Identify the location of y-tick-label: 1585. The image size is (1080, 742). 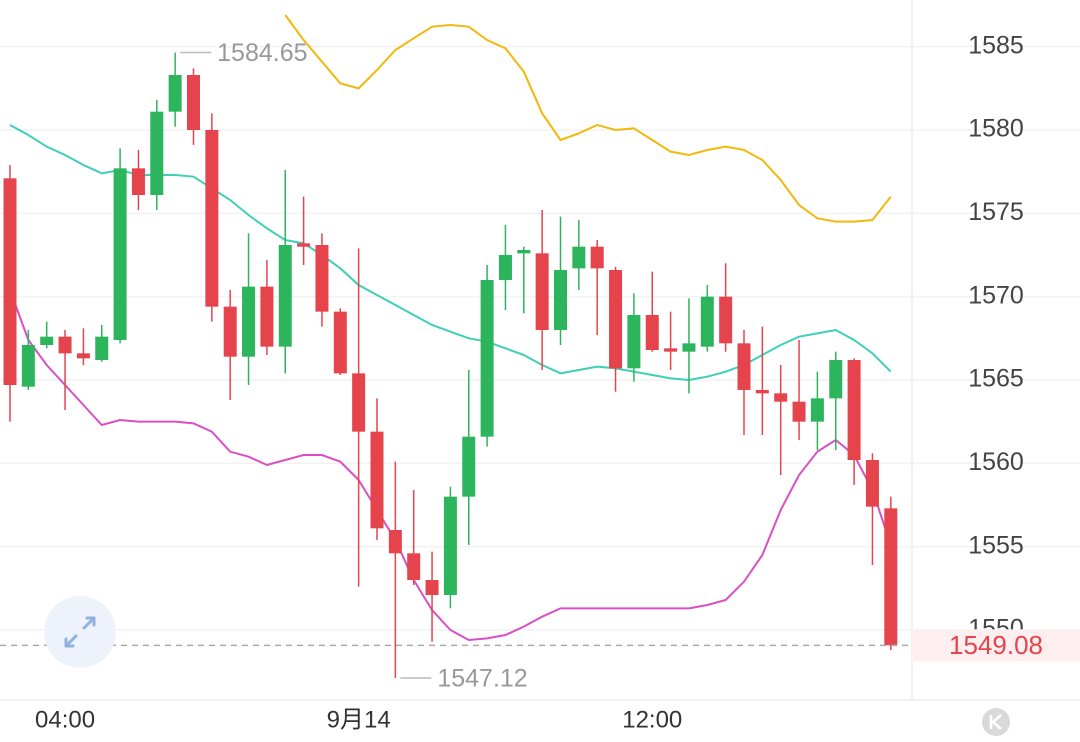
(996, 45).